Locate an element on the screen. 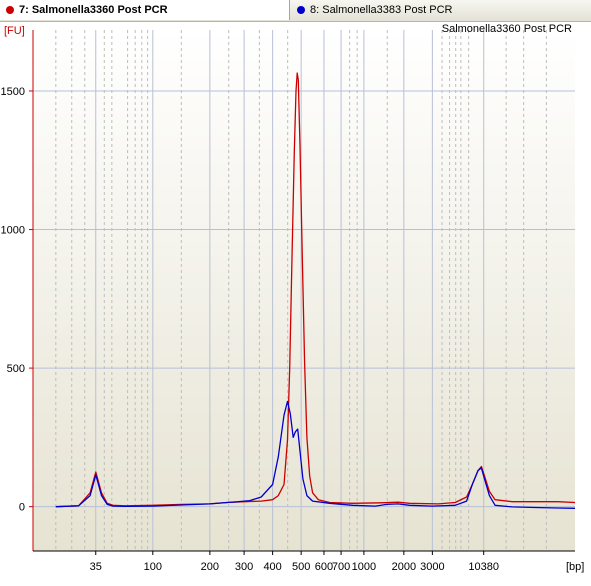 Image resolution: width=591 pixels, height=586 pixels. x-tick-label: 35 is located at coordinates (96, 567).